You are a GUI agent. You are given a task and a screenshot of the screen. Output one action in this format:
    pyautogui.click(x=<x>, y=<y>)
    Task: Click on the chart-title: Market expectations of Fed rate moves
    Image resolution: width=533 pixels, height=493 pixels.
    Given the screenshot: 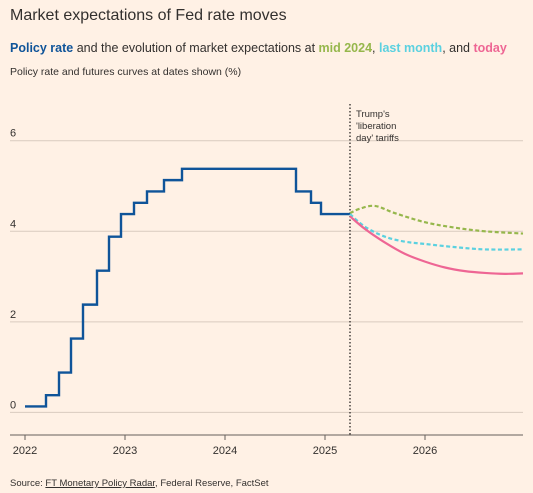 What is the action you would take?
    pyautogui.click(x=148, y=15)
    